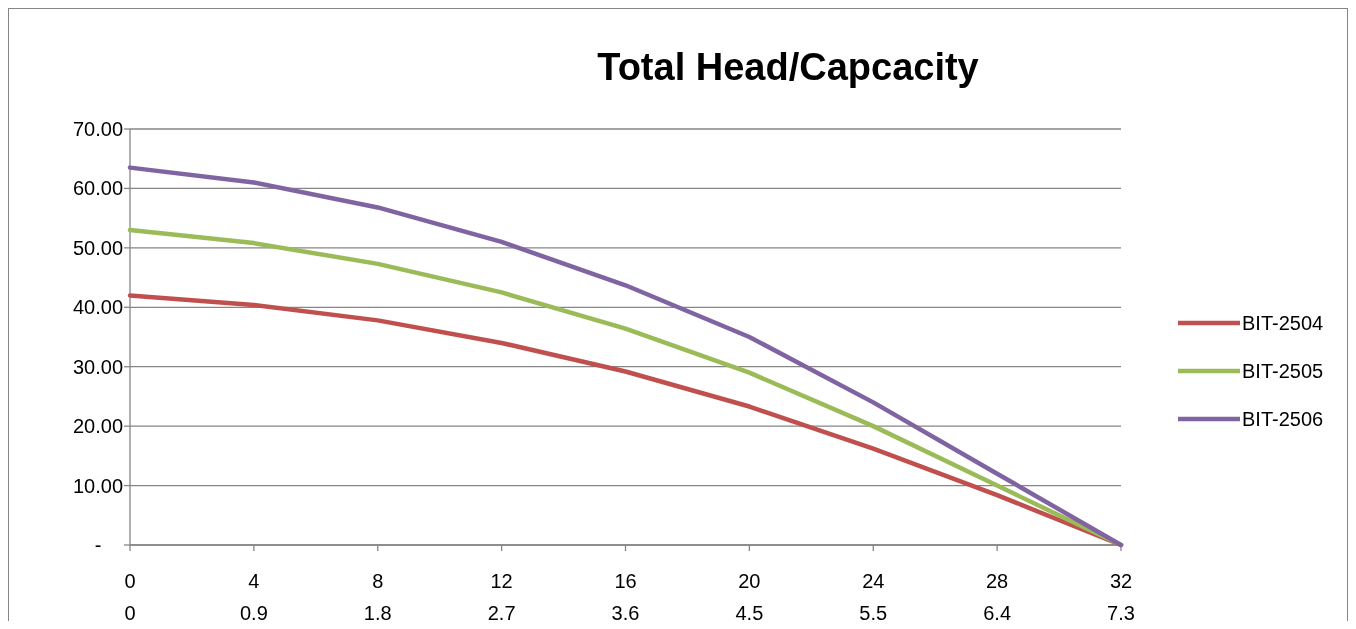 The height and width of the screenshot is (629, 1356). I want to click on x2-tick-label: 7.3, so click(1121, 613).